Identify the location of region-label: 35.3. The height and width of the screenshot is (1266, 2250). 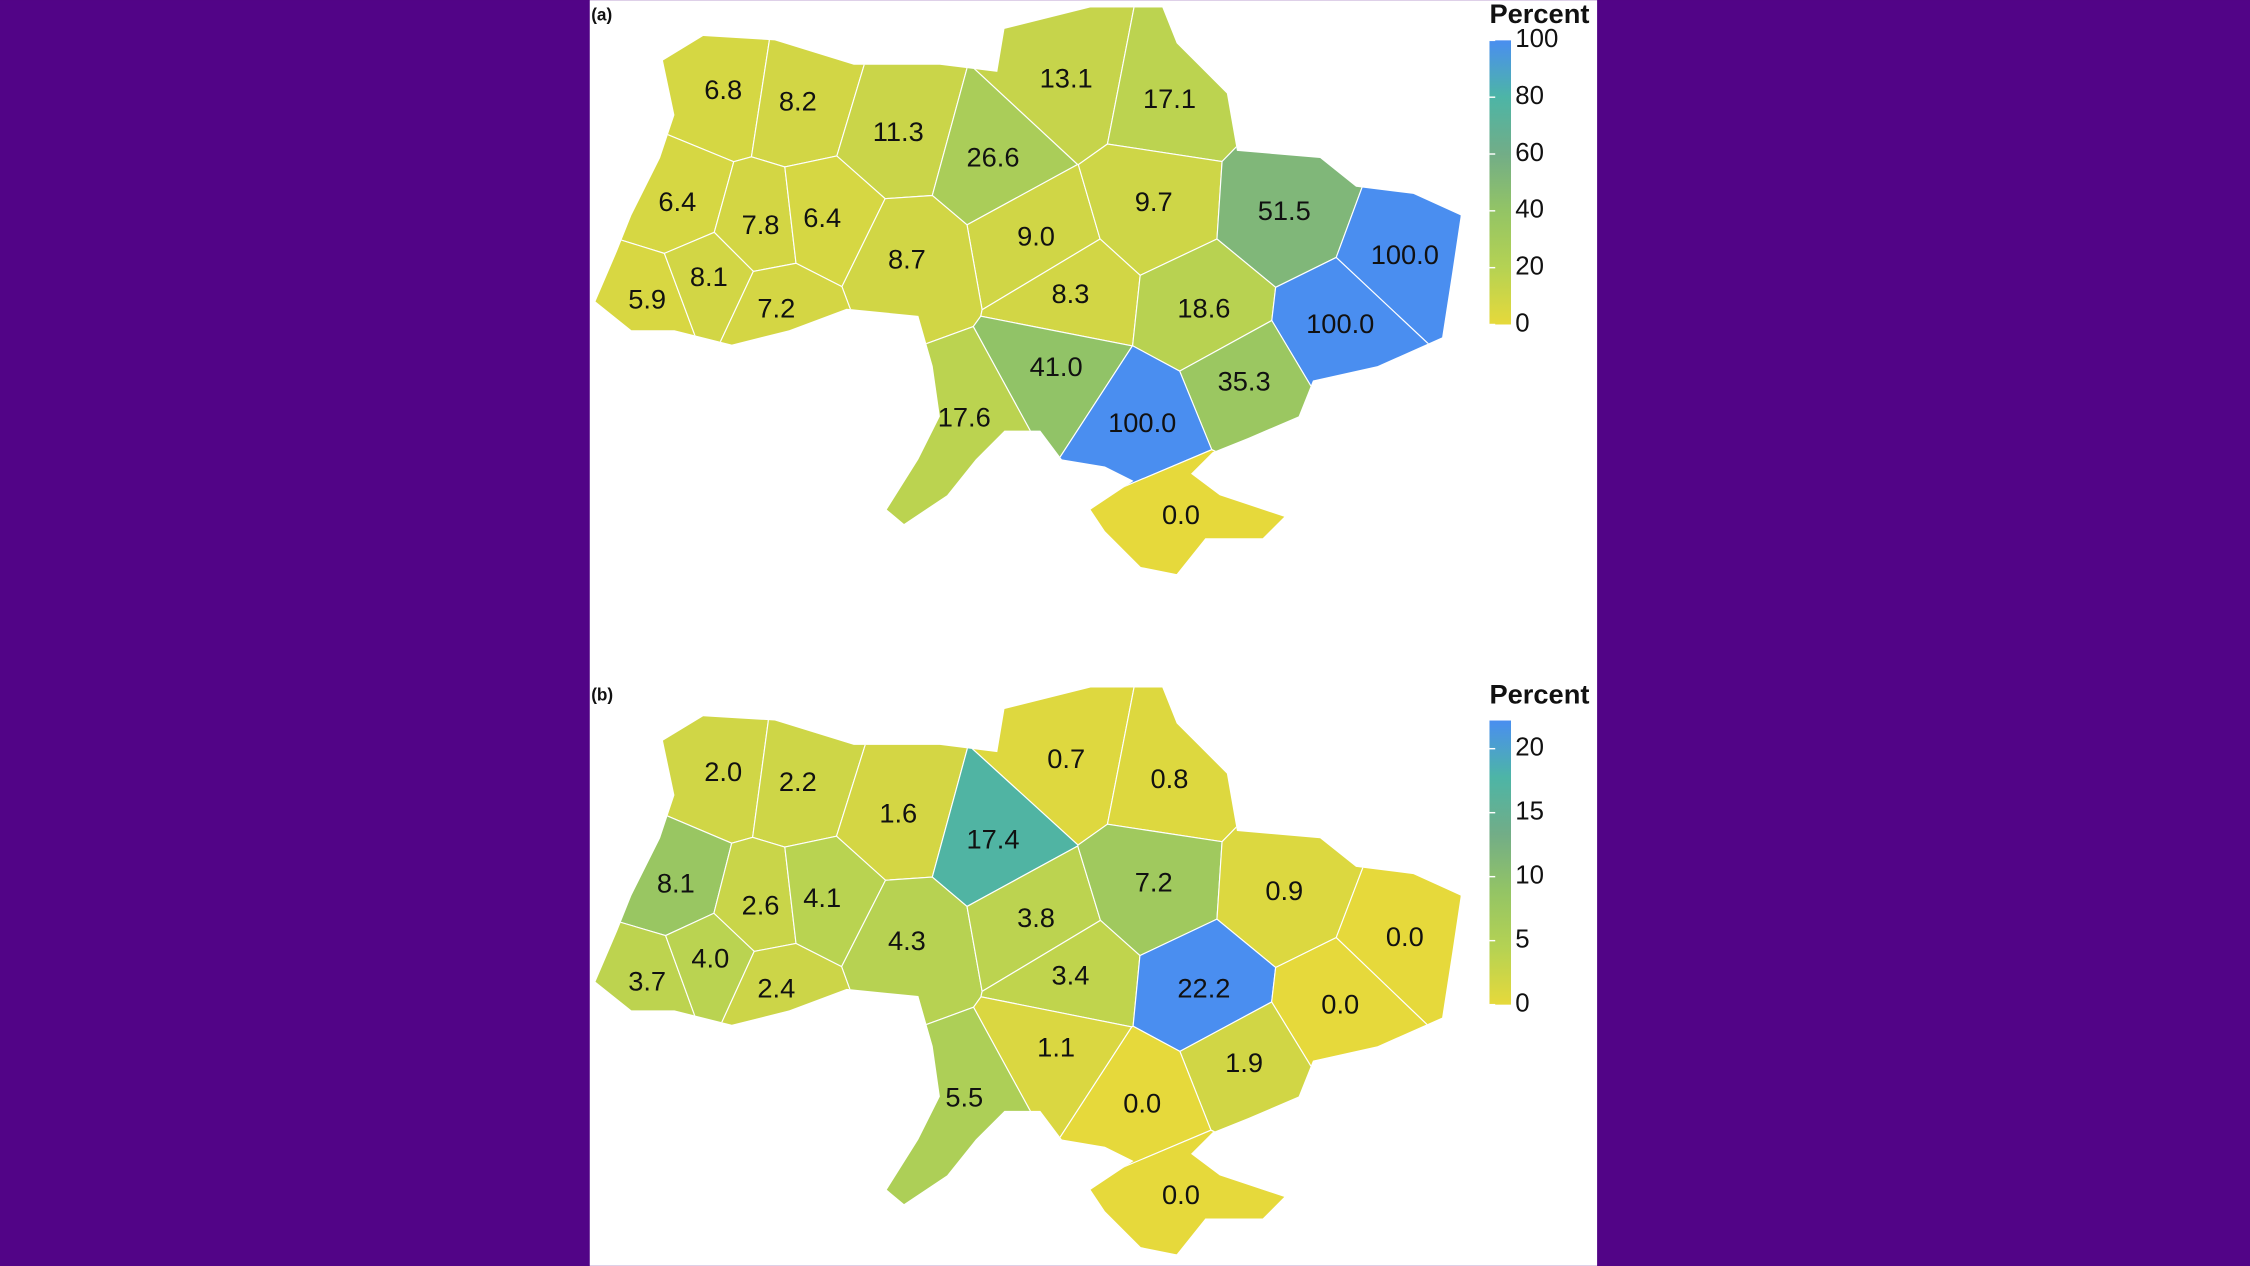
(1244, 381).